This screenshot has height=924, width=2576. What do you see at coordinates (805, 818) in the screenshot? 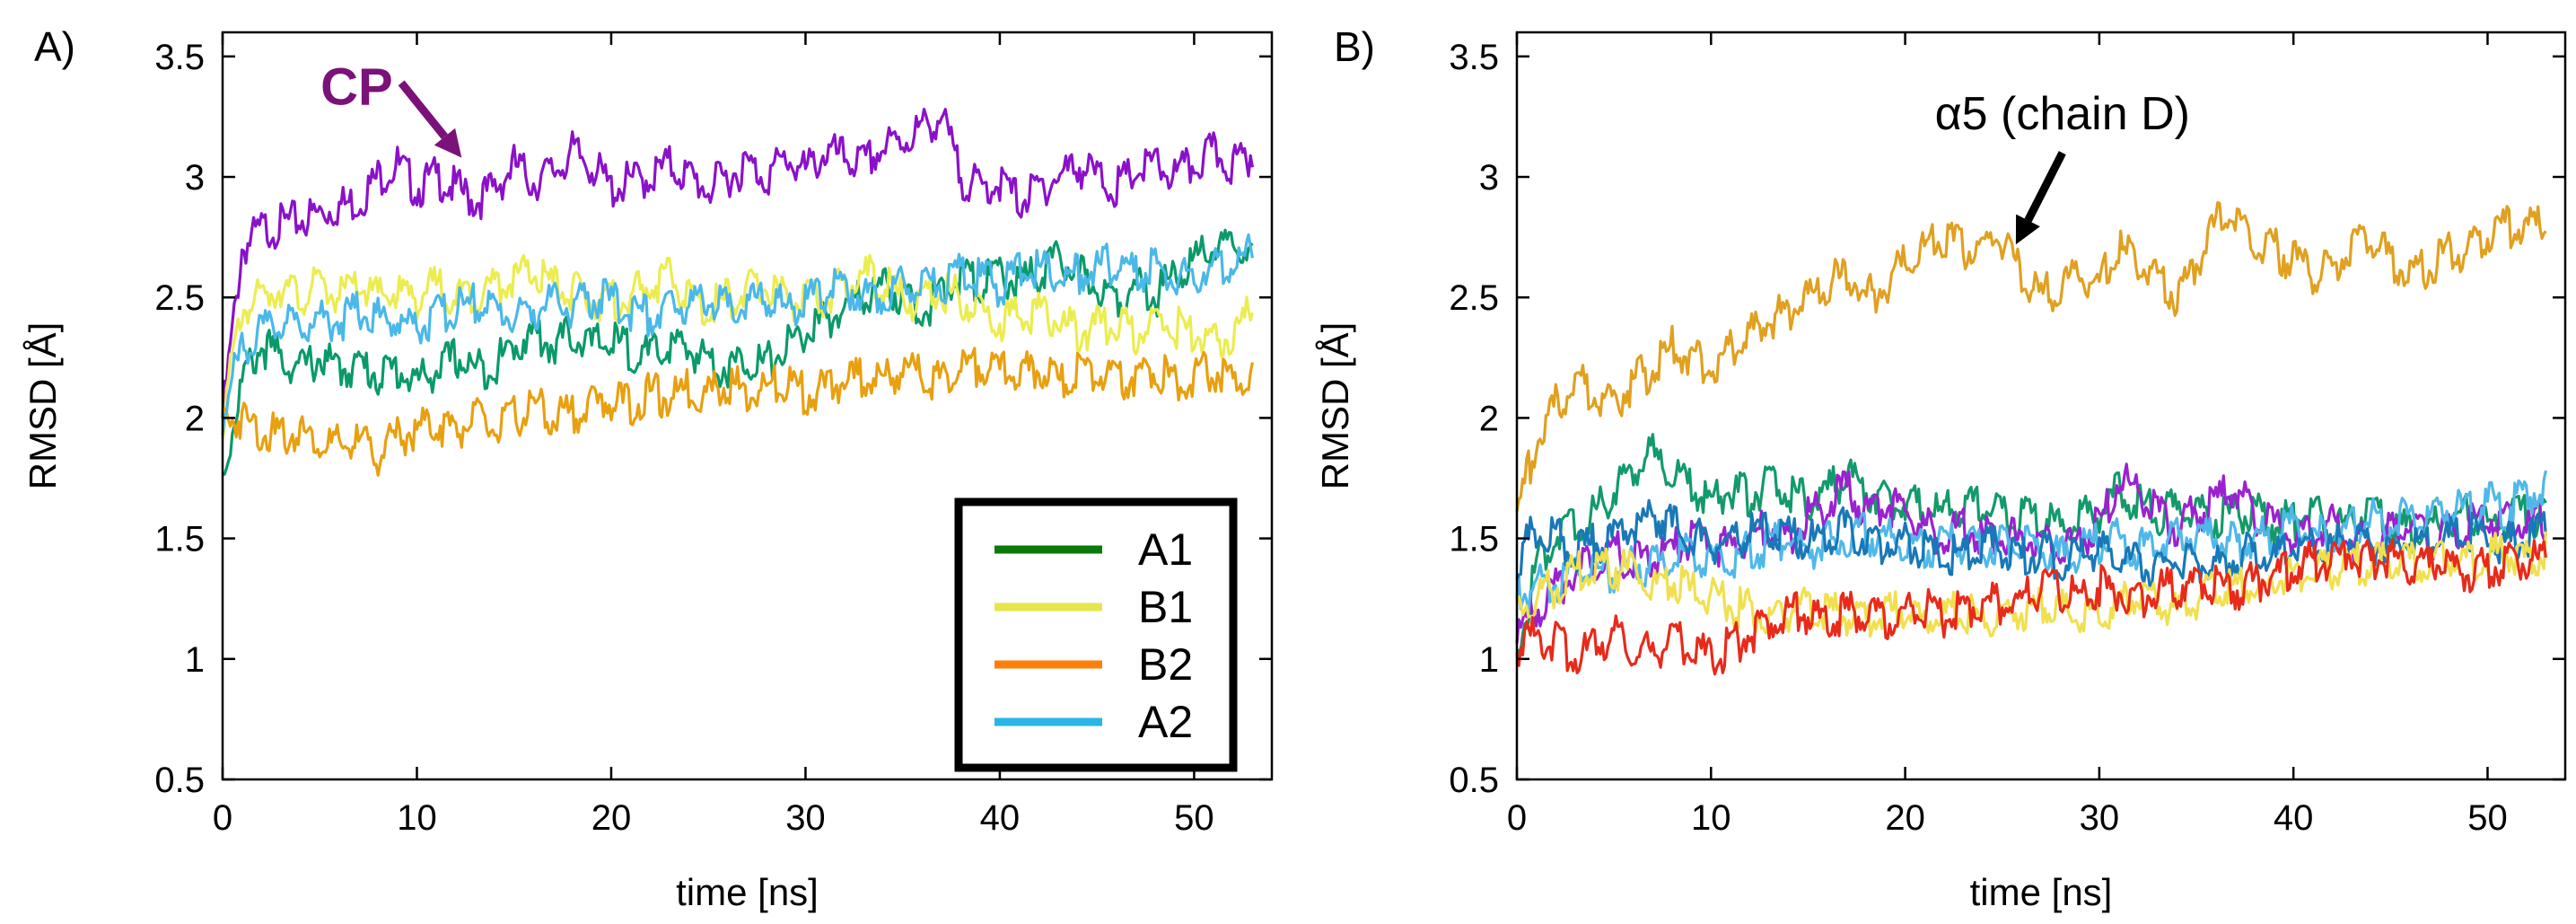
I see `panel-a-xtick-label: 30` at bounding box center [805, 818].